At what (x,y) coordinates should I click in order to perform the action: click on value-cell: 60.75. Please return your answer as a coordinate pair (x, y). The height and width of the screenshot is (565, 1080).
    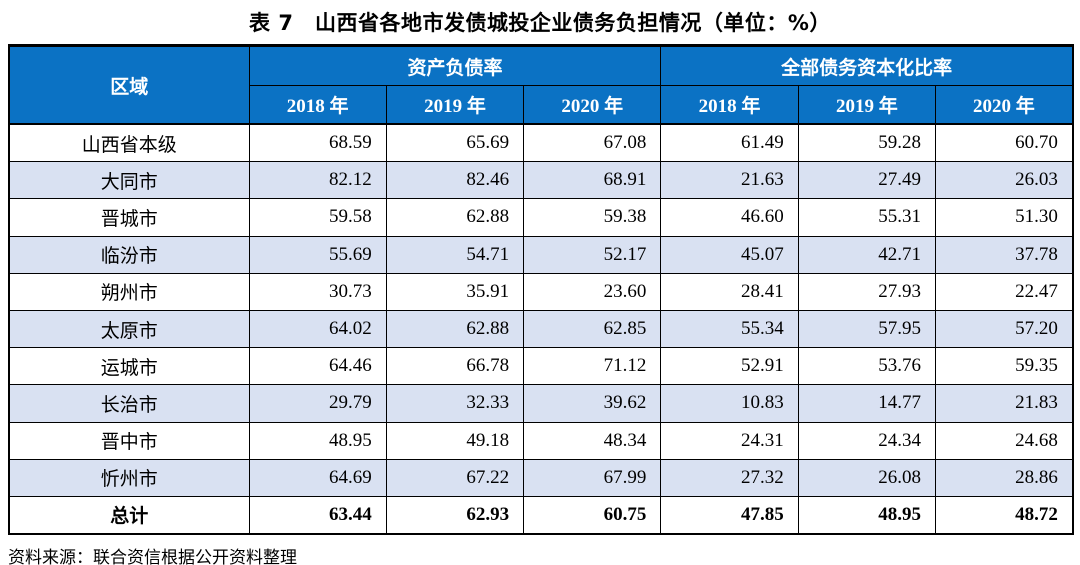
    Looking at the image, I should click on (592, 515).